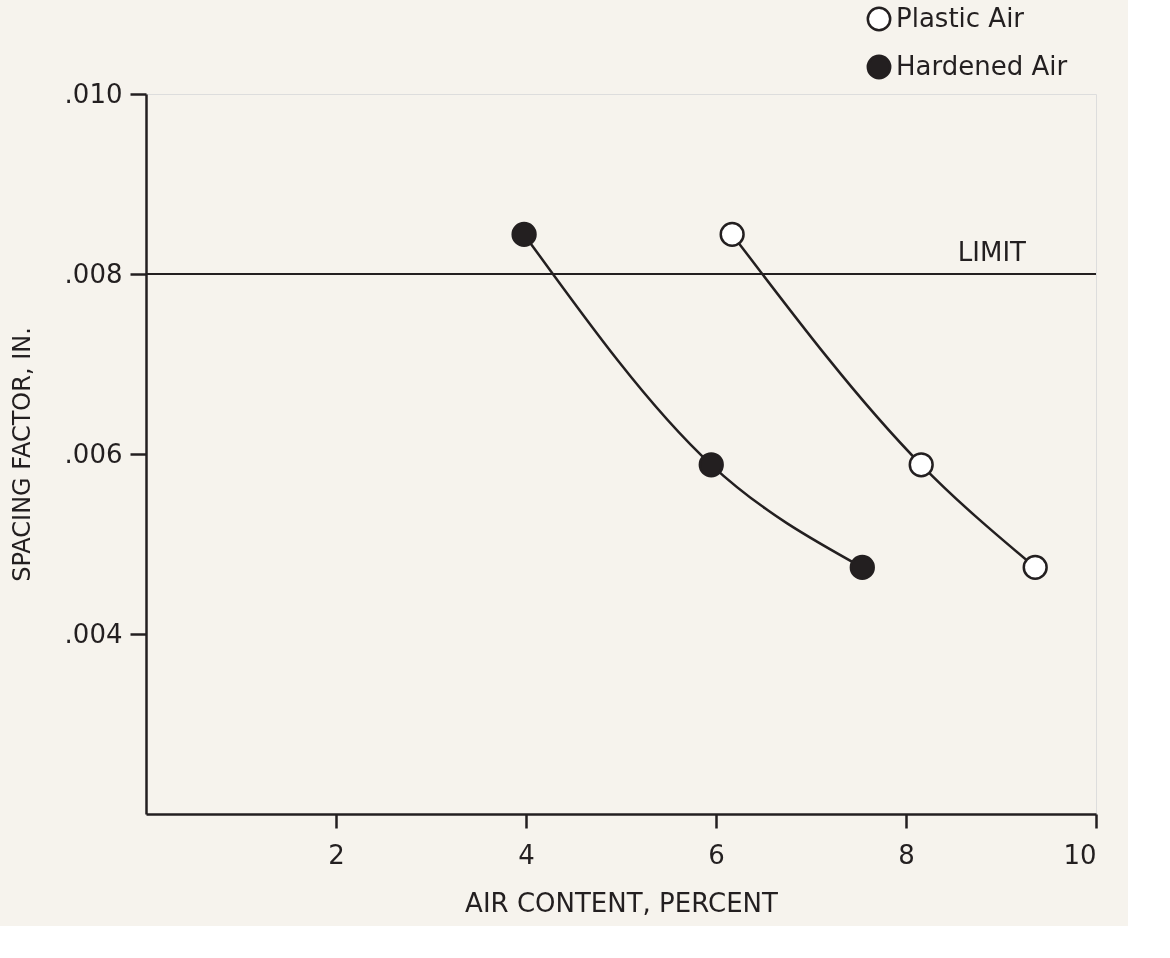 Image resolution: width=1170 pixels, height=958 pixels. Describe the element at coordinates (716, 854) in the screenshot. I see `x-tick-label: 6` at that location.